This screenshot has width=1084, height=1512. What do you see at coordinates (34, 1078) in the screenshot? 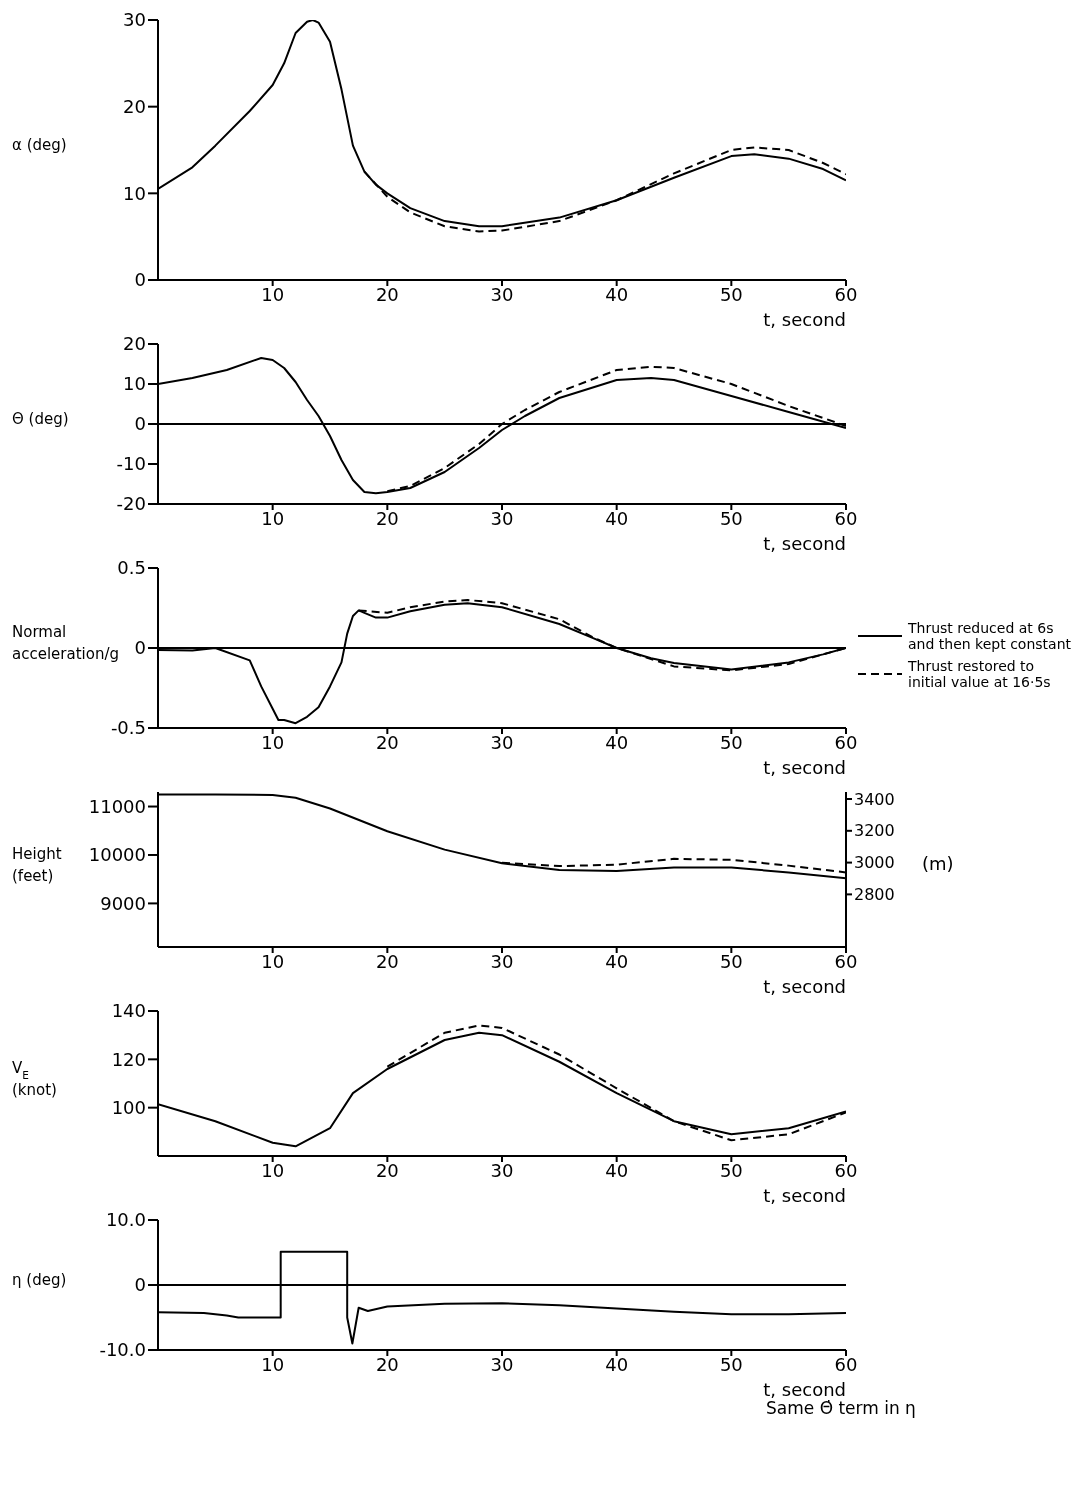
I see `y-axis-title: V$_{E}$ (knot)` at bounding box center [34, 1078].